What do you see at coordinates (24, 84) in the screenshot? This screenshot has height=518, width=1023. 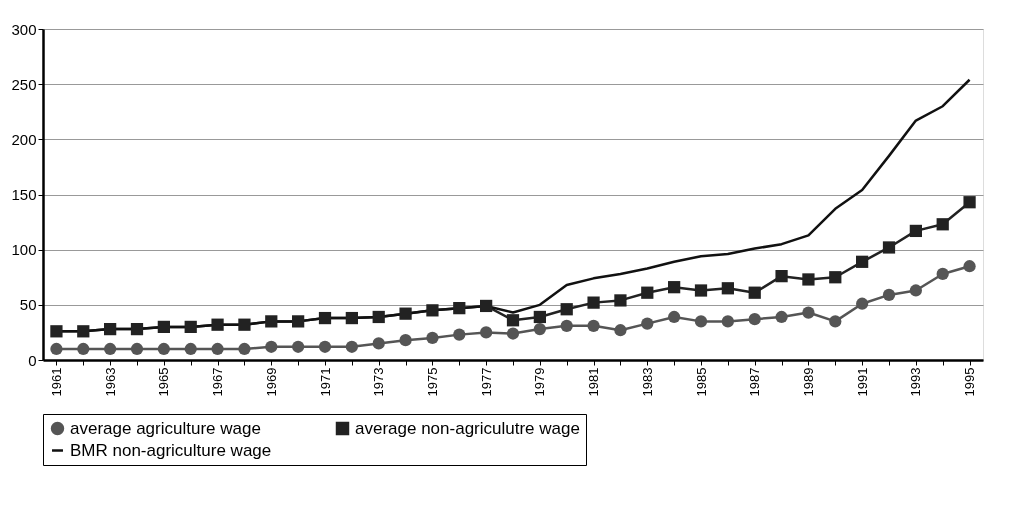 I see `y-tick-label: 250` at bounding box center [24, 84].